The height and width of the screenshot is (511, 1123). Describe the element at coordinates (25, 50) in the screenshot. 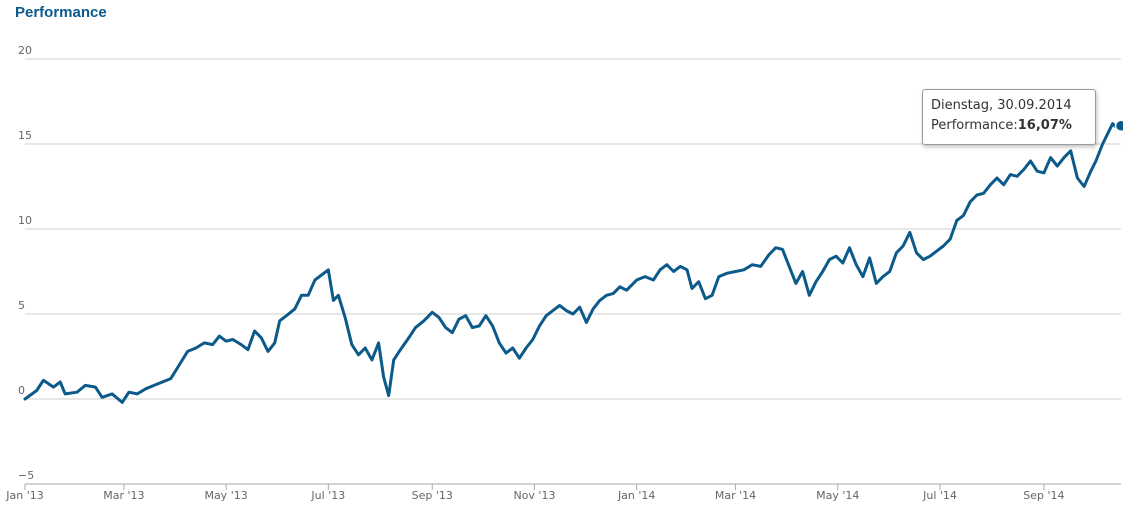

I see `y-tick-label: 20` at that location.